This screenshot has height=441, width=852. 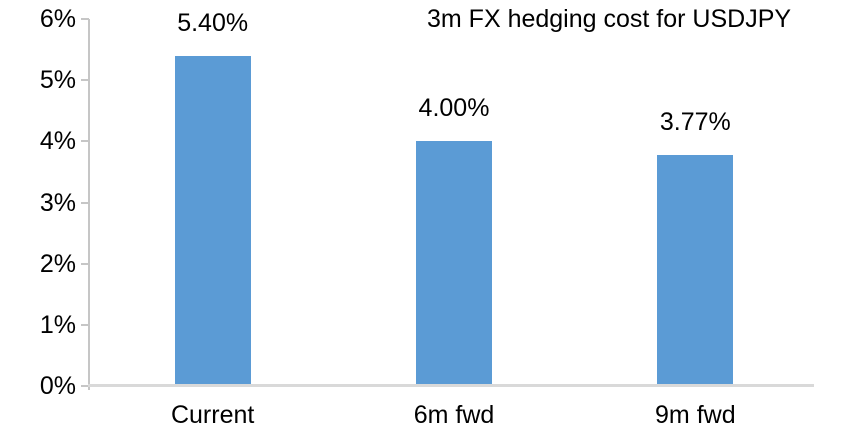 I want to click on y-axis-line, so click(x=89, y=204).